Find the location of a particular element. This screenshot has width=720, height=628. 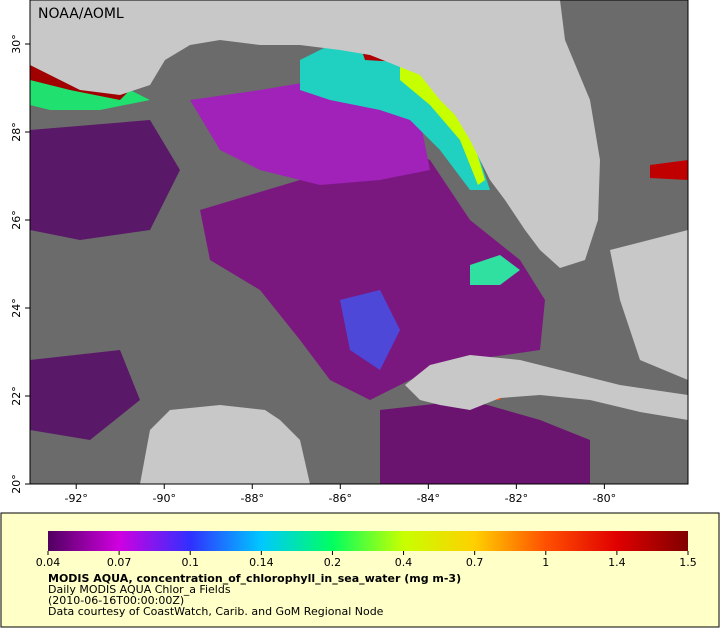

colorbar-tick-label: 0.04 is located at coordinates (48, 562).